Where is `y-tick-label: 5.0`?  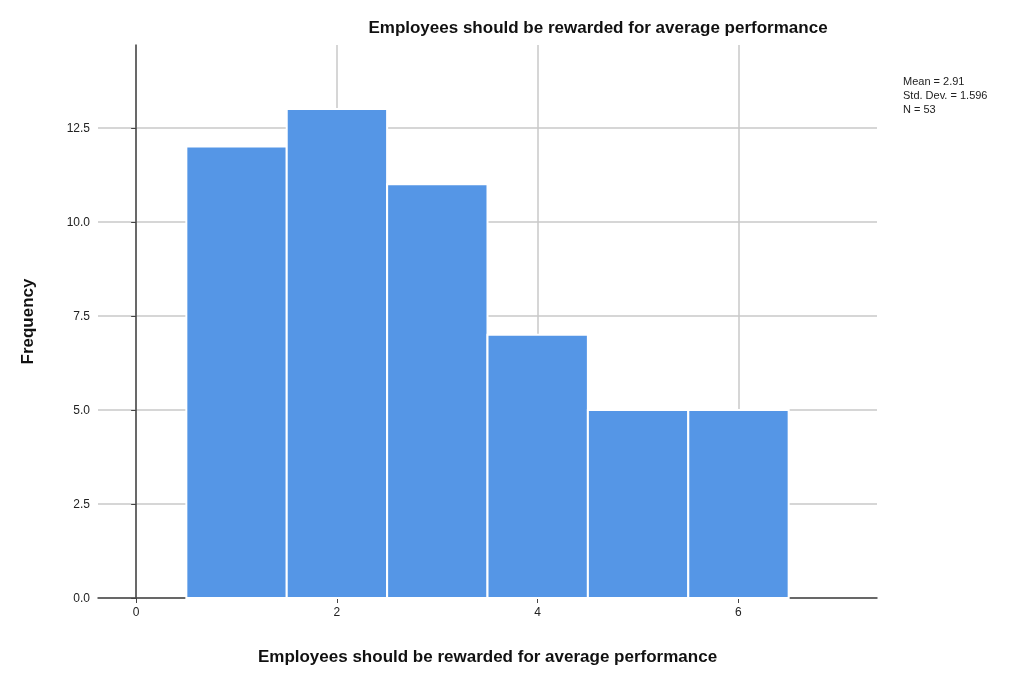
y-tick-label: 5.0 is located at coordinates (82, 409).